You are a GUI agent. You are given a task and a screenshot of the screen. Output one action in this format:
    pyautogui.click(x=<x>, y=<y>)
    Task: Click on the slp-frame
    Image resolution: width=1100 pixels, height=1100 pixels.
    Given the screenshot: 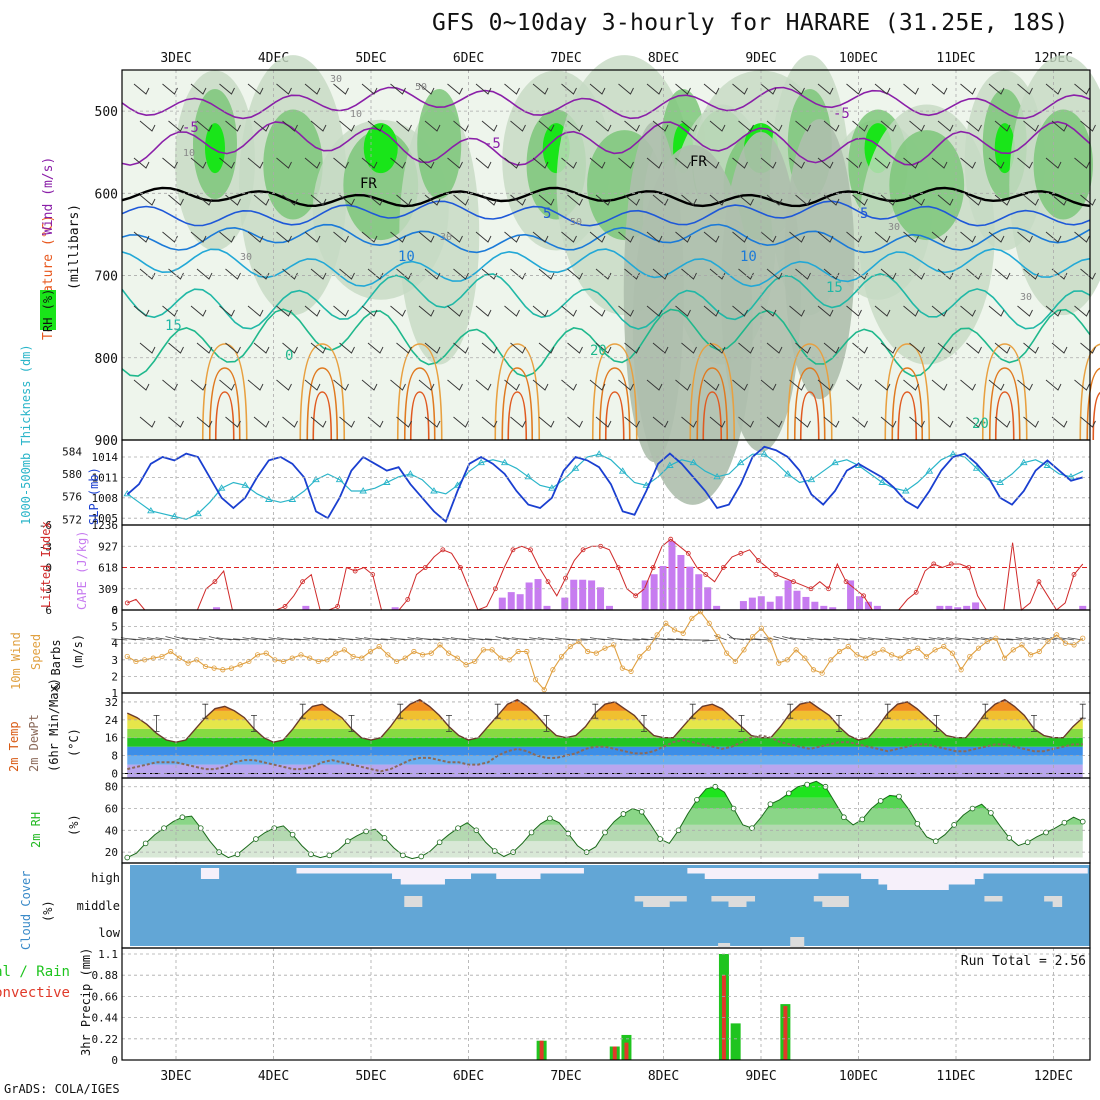 What is the action you would take?
    pyautogui.click(x=606, y=482)
    